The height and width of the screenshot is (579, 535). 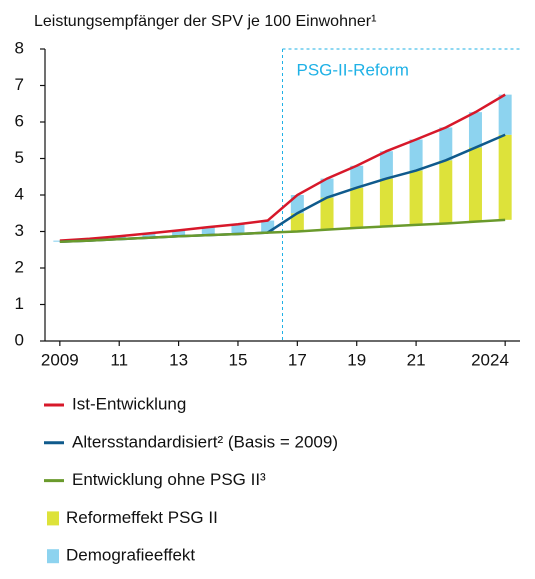 What do you see at coordinates (178, 359) in the screenshot?
I see `x-tick-label: 13` at bounding box center [178, 359].